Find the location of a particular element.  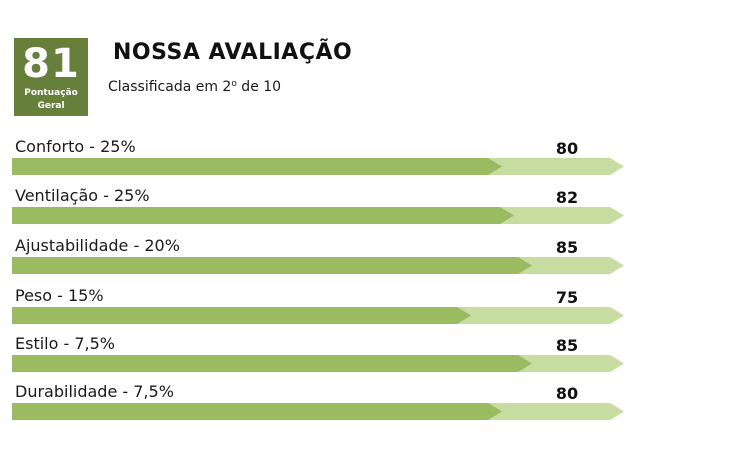

page-title: NOSSA AVALIAÇÃO is located at coordinates (233, 52).